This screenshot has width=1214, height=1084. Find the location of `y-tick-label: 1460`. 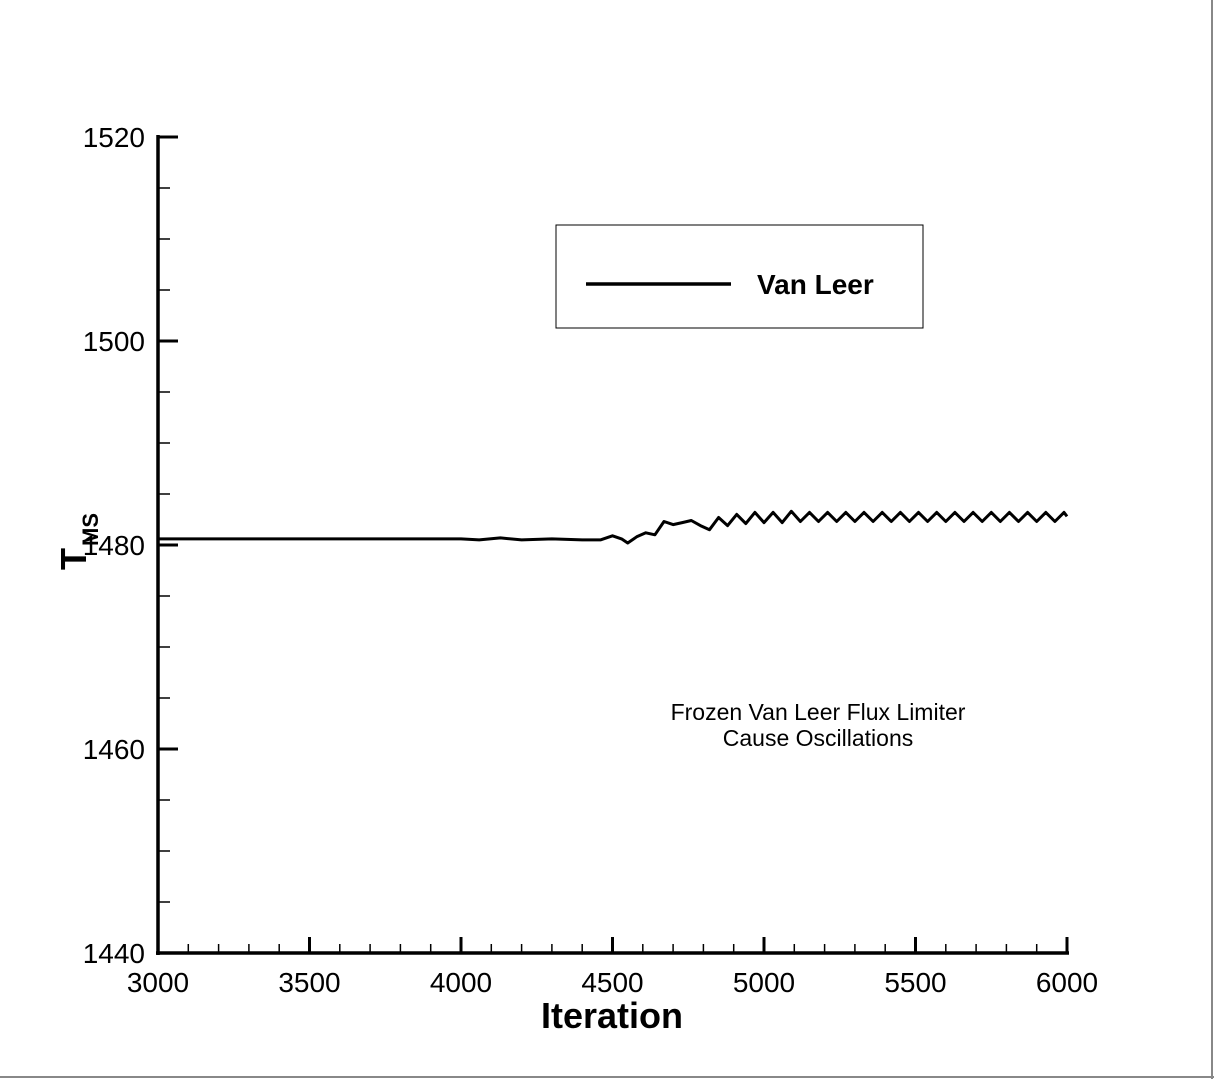

y-tick-label: 1460 is located at coordinates (114, 749).